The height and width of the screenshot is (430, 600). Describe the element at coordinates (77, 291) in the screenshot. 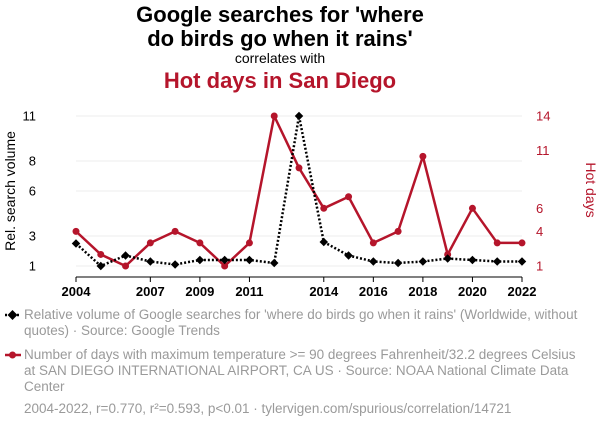

I see `x-tick-label: 2004` at that location.